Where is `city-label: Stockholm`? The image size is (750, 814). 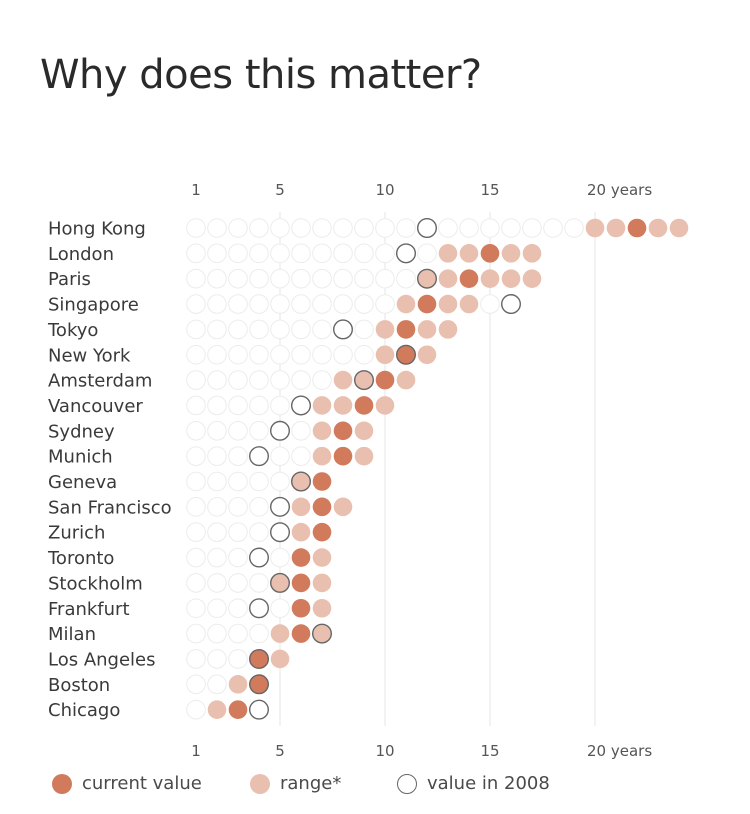
city-label: Stockholm is located at coordinates (95, 583).